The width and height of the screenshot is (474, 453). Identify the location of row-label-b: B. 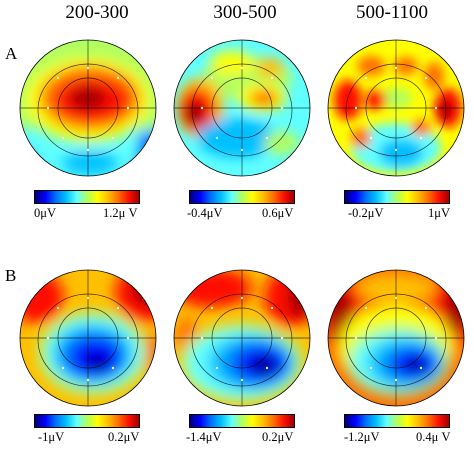
(11, 275).